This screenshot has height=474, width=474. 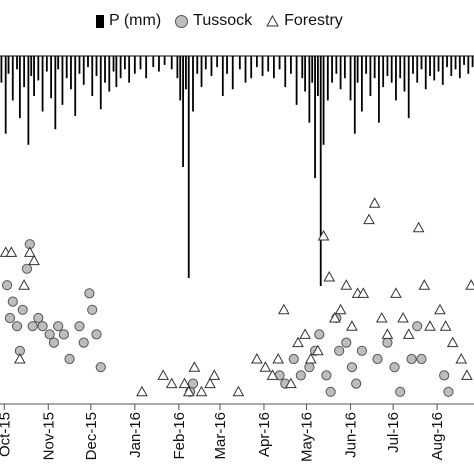 I want to click on legend-label-tussock: Tussock, so click(x=223, y=20).